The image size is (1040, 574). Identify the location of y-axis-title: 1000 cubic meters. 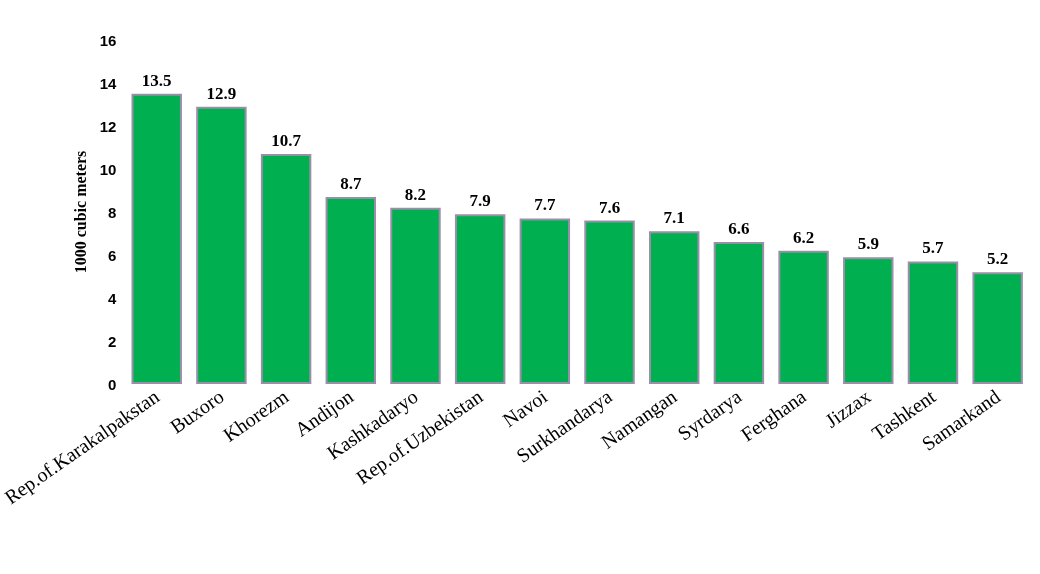
(81, 212).